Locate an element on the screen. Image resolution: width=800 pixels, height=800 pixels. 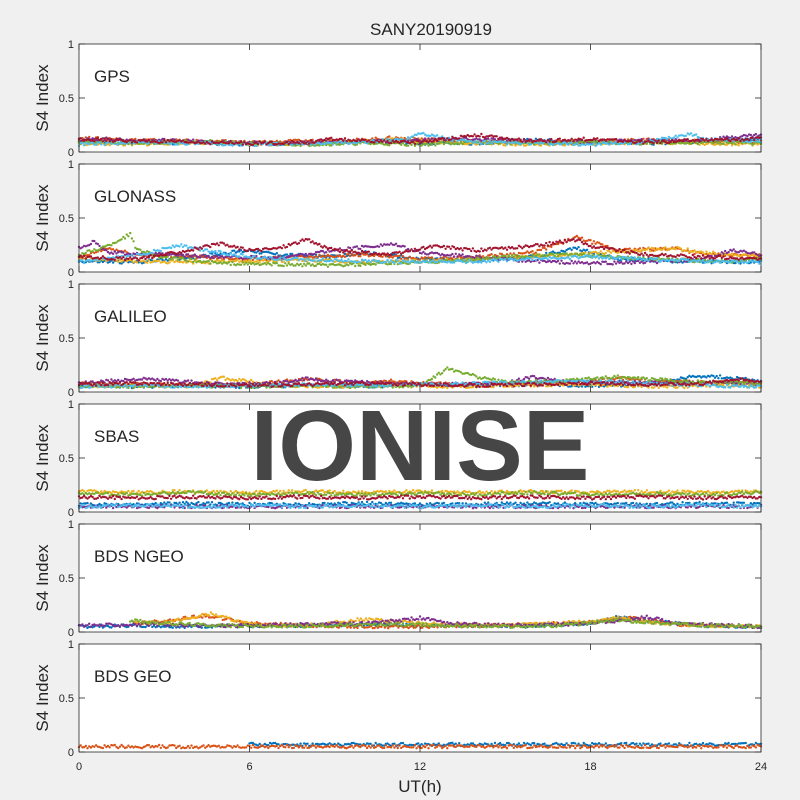
panel-plot-area is located at coordinates (420, 98).